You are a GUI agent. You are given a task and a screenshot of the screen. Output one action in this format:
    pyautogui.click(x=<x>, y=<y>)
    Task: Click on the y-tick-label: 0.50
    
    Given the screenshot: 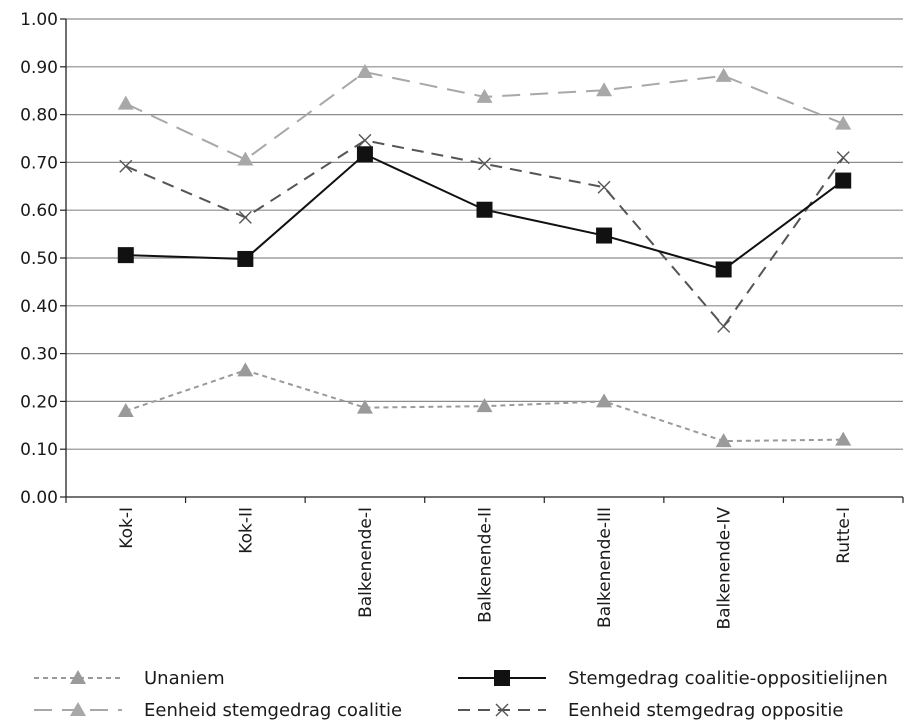 What is the action you would take?
    pyautogui.click(x=39, y=259)
    